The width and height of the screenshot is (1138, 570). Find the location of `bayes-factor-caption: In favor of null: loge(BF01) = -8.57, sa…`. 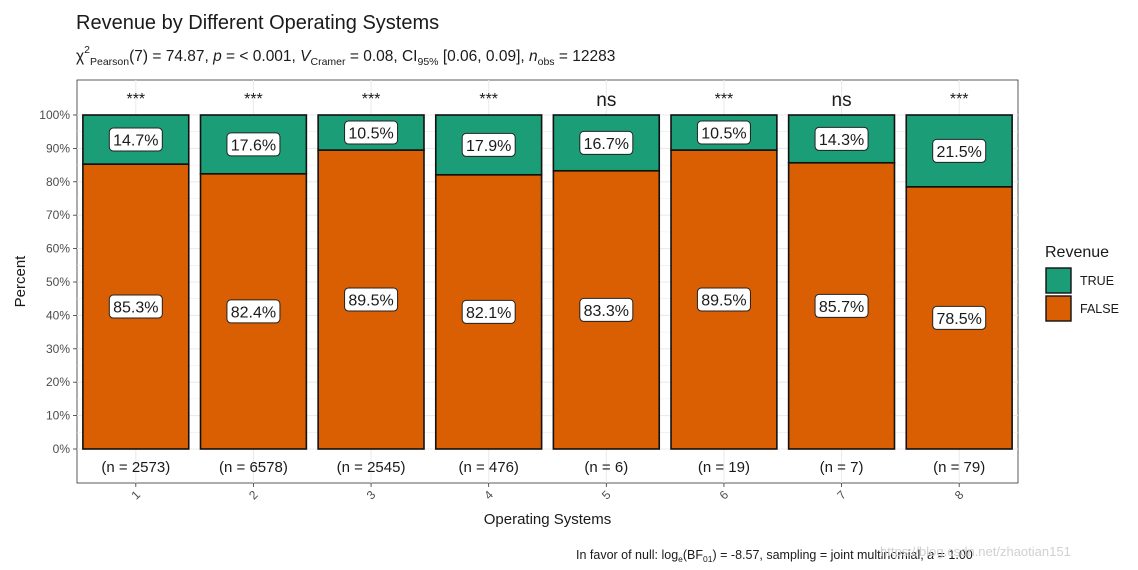

bayes-factor-caption: In favor of null: loge(BF01) = -8.57, sa… is located at coordinates (774, 556).